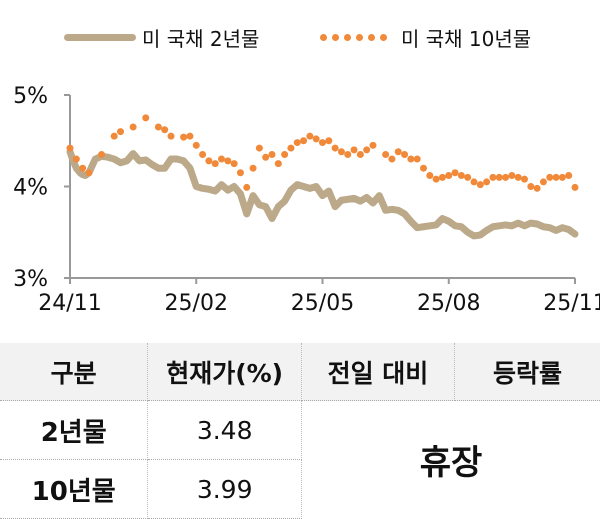 The width and height of the screenshot is (600, 519). Describe the element at coordinates (225, 489) in the screenshot. I see `price-10y: 3.99` at that location.